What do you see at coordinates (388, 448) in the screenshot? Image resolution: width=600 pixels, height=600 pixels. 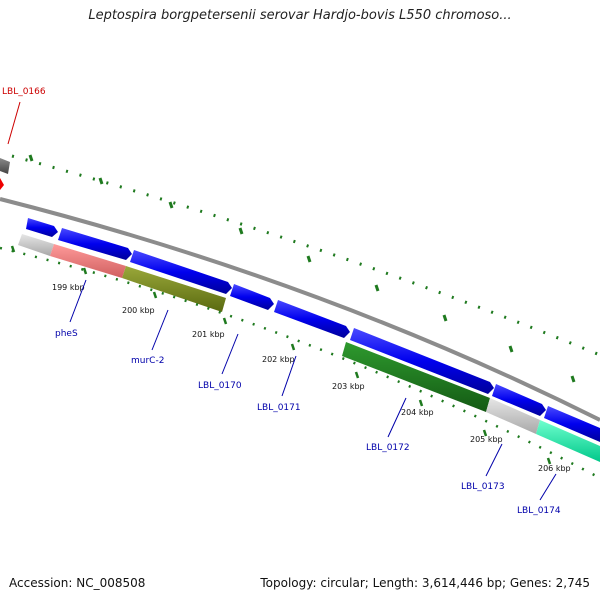 I see `gene-label-lbl-0172: LBL_0172` at bounding box center [388, 448].